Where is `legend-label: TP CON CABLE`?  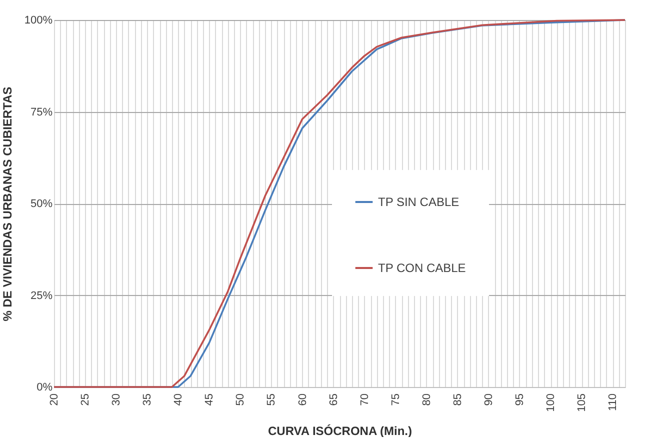 legend-label: TP CON CABLE is located at coordinates (422, 268).